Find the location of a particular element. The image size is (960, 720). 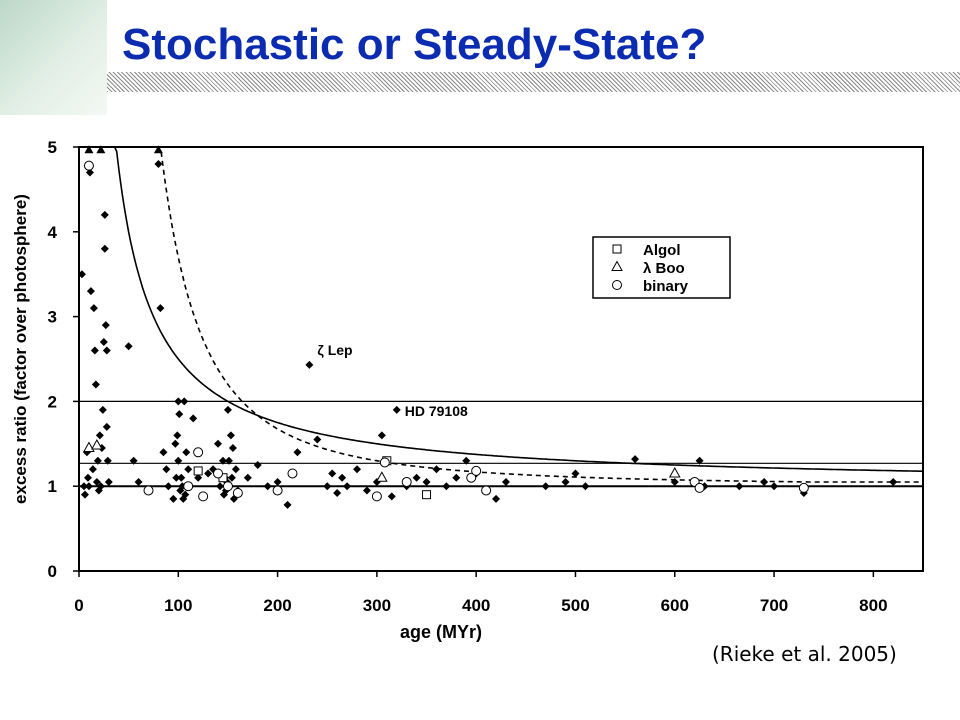

y-tick-label: 1 is located at coordinates (52, 486).